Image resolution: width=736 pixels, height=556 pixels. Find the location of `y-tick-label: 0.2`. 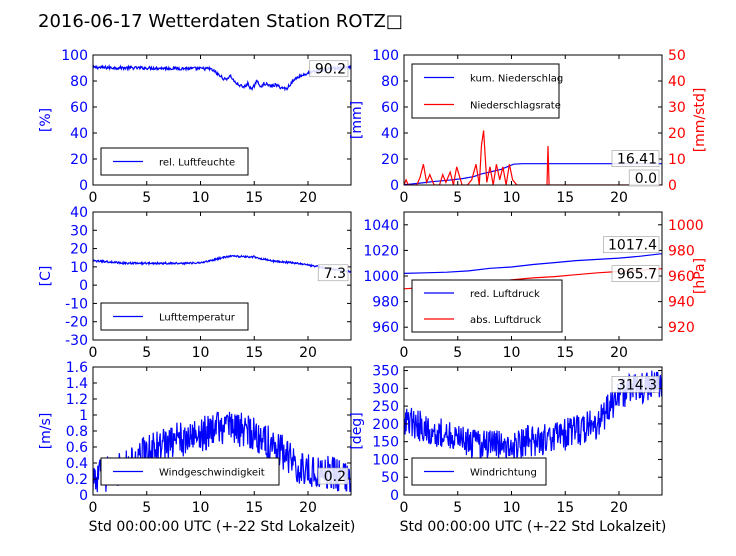

y-tick-label: 0.2 is located at coordinates (77, 480).